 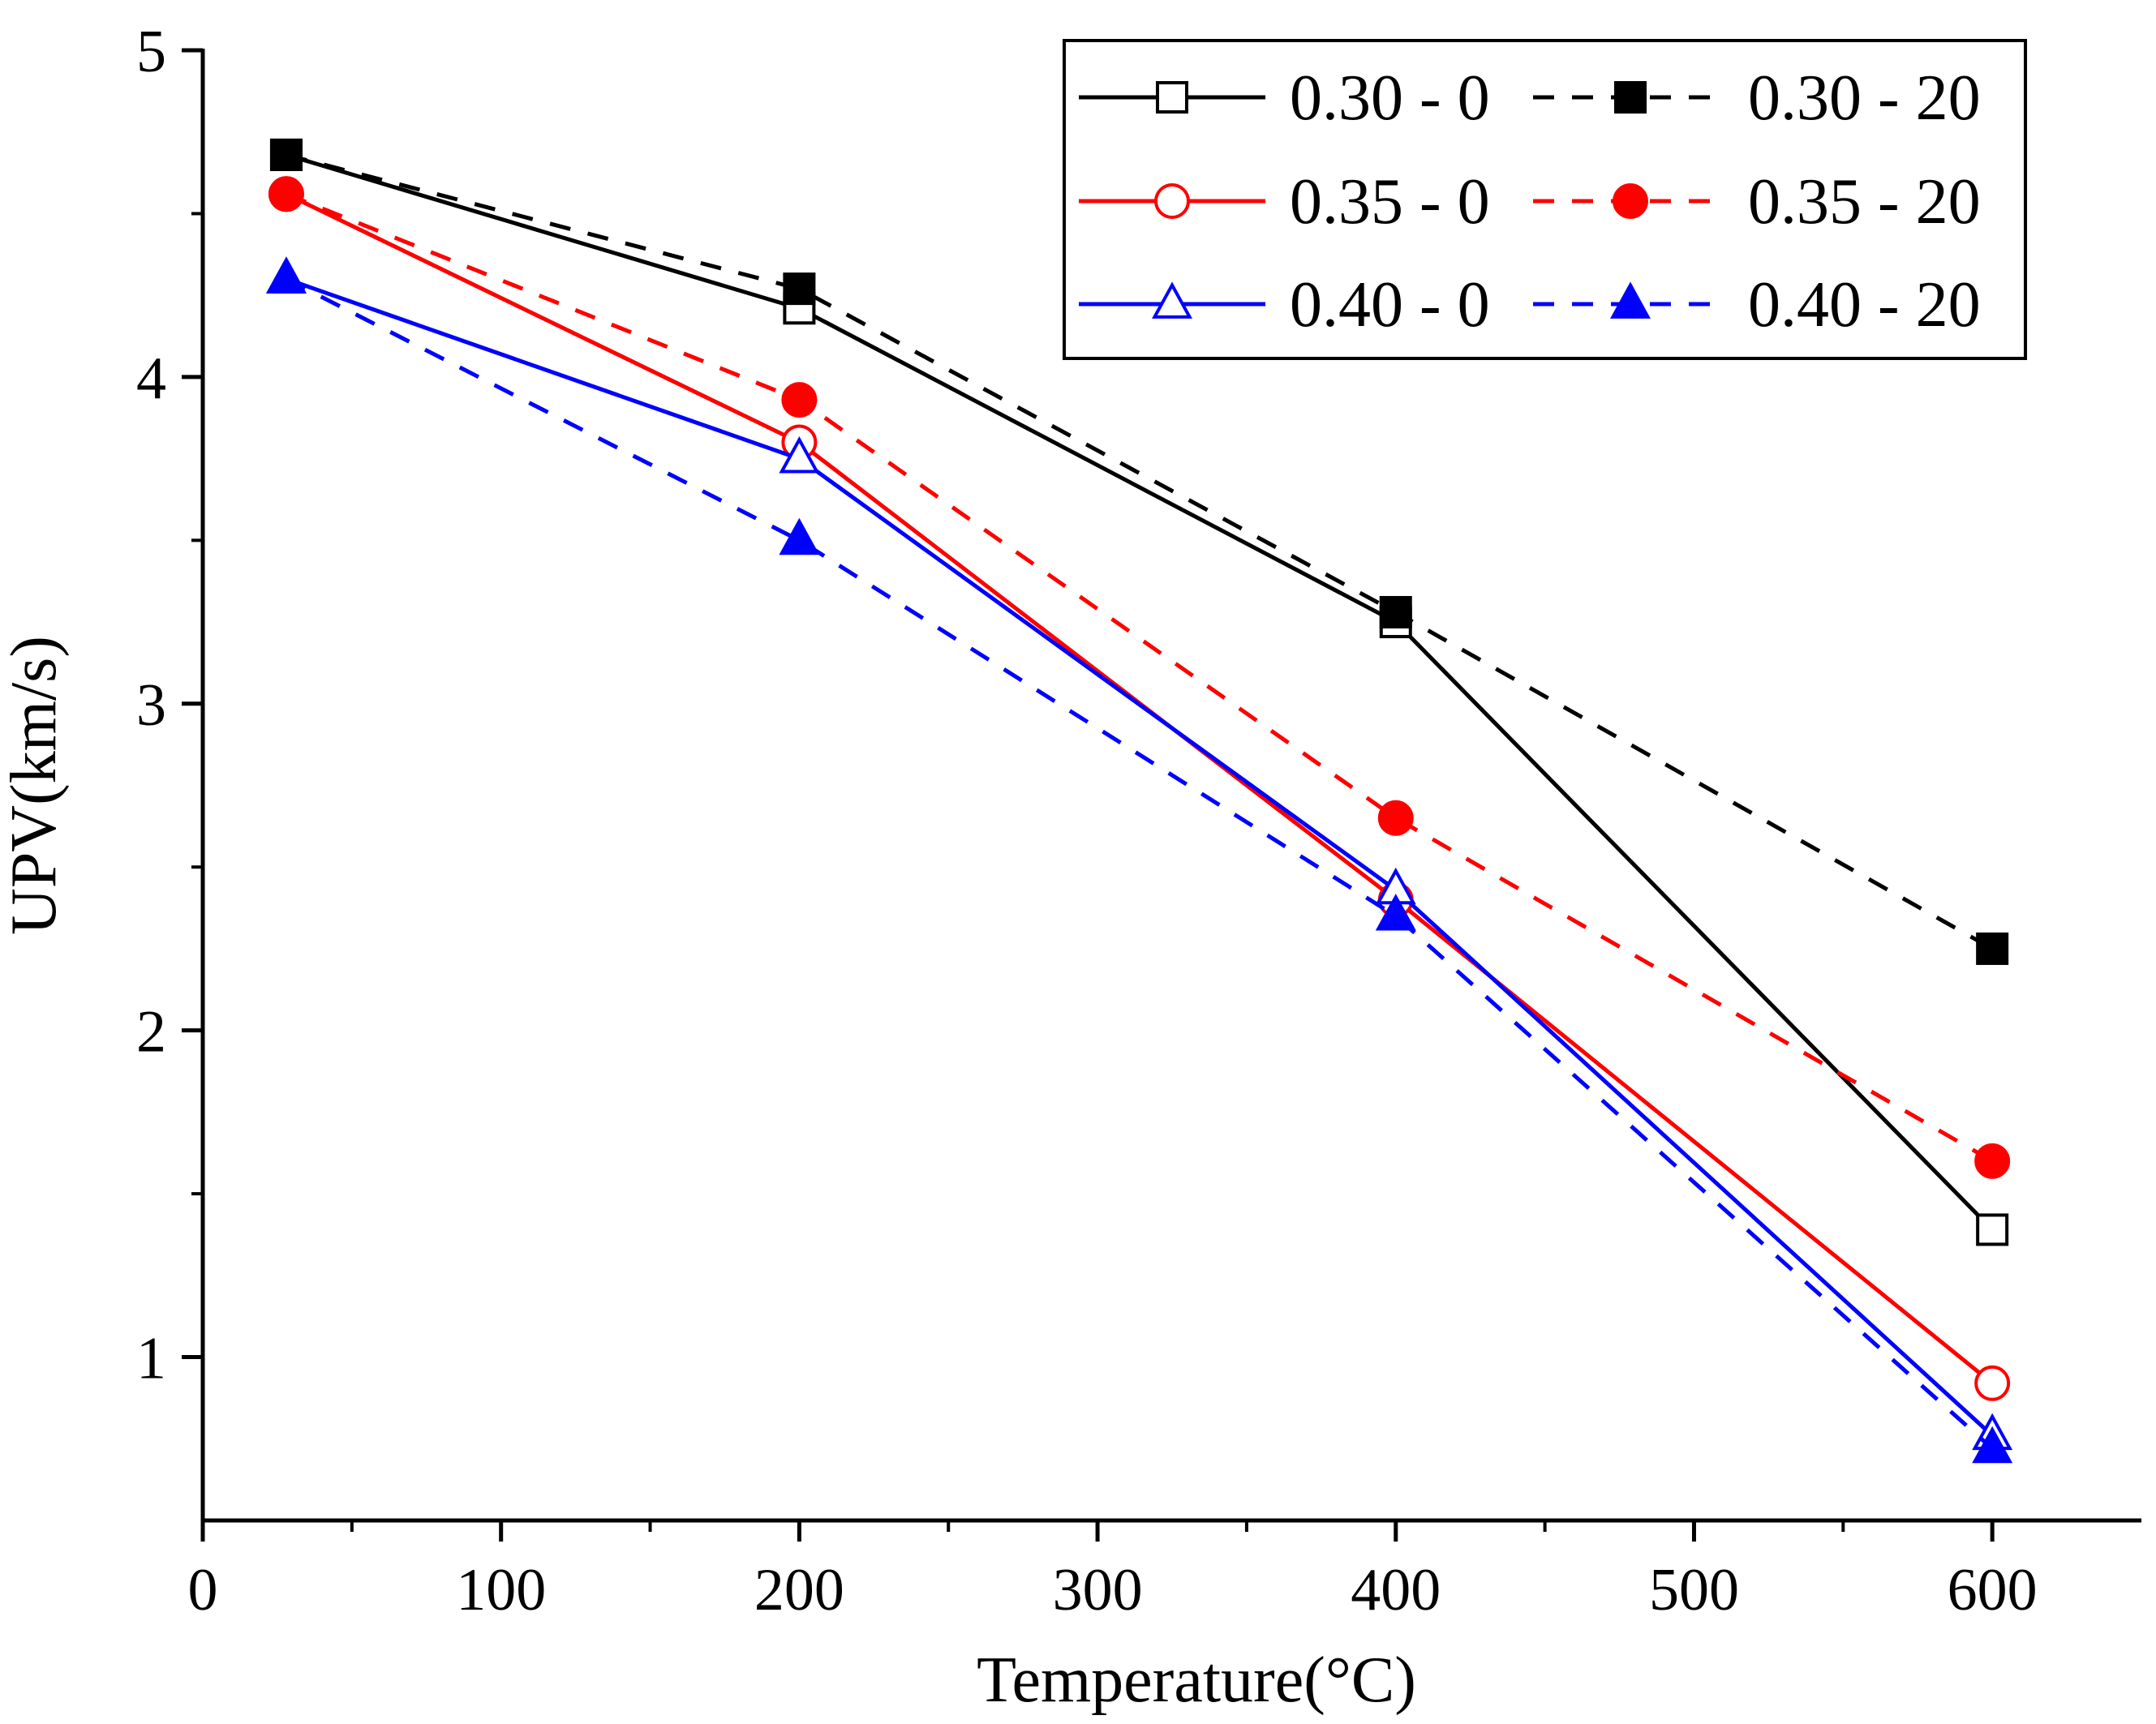 I want to click on x-tick-label: 0, so click(x=203, y=1590).